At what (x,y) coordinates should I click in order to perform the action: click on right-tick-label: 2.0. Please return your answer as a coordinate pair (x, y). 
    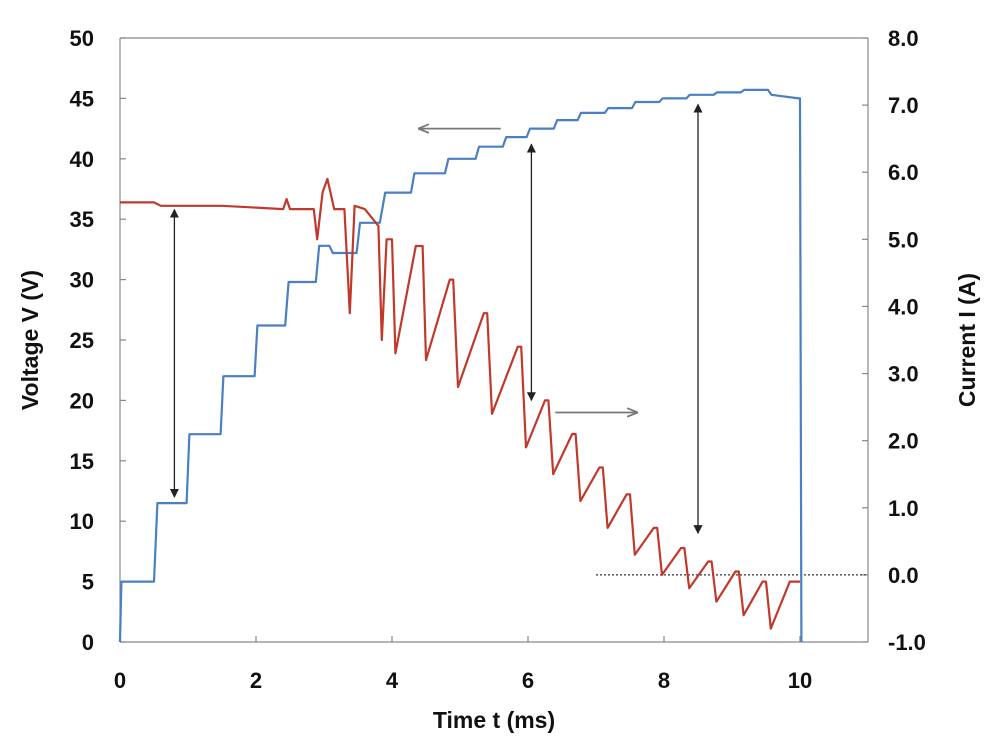
    Looking at the image, I should click on (903, 441).